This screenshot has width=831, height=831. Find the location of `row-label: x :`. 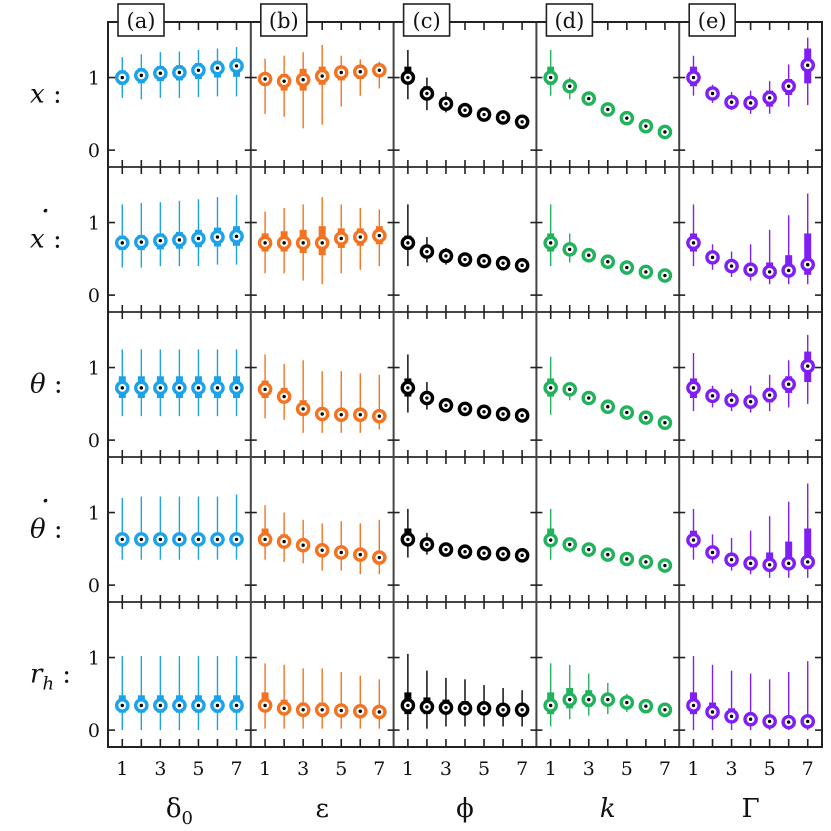

row-label: x : is located at coordinates (46, 240).